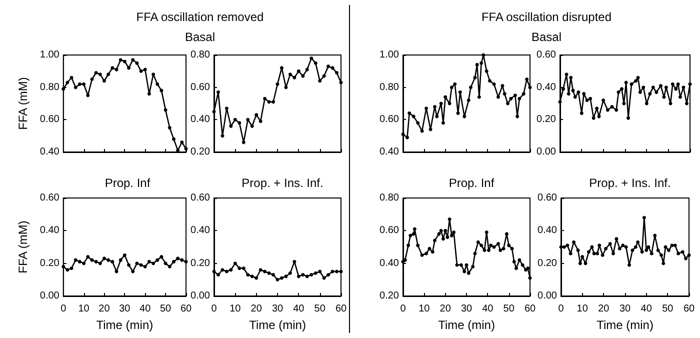  I want to click on chart-subtitle: Basal, so click(546, 37).